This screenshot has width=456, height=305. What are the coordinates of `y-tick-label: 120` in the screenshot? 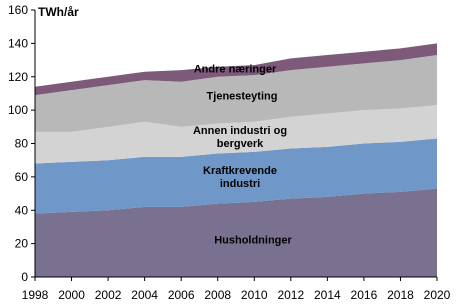 It's located at (18, 77).